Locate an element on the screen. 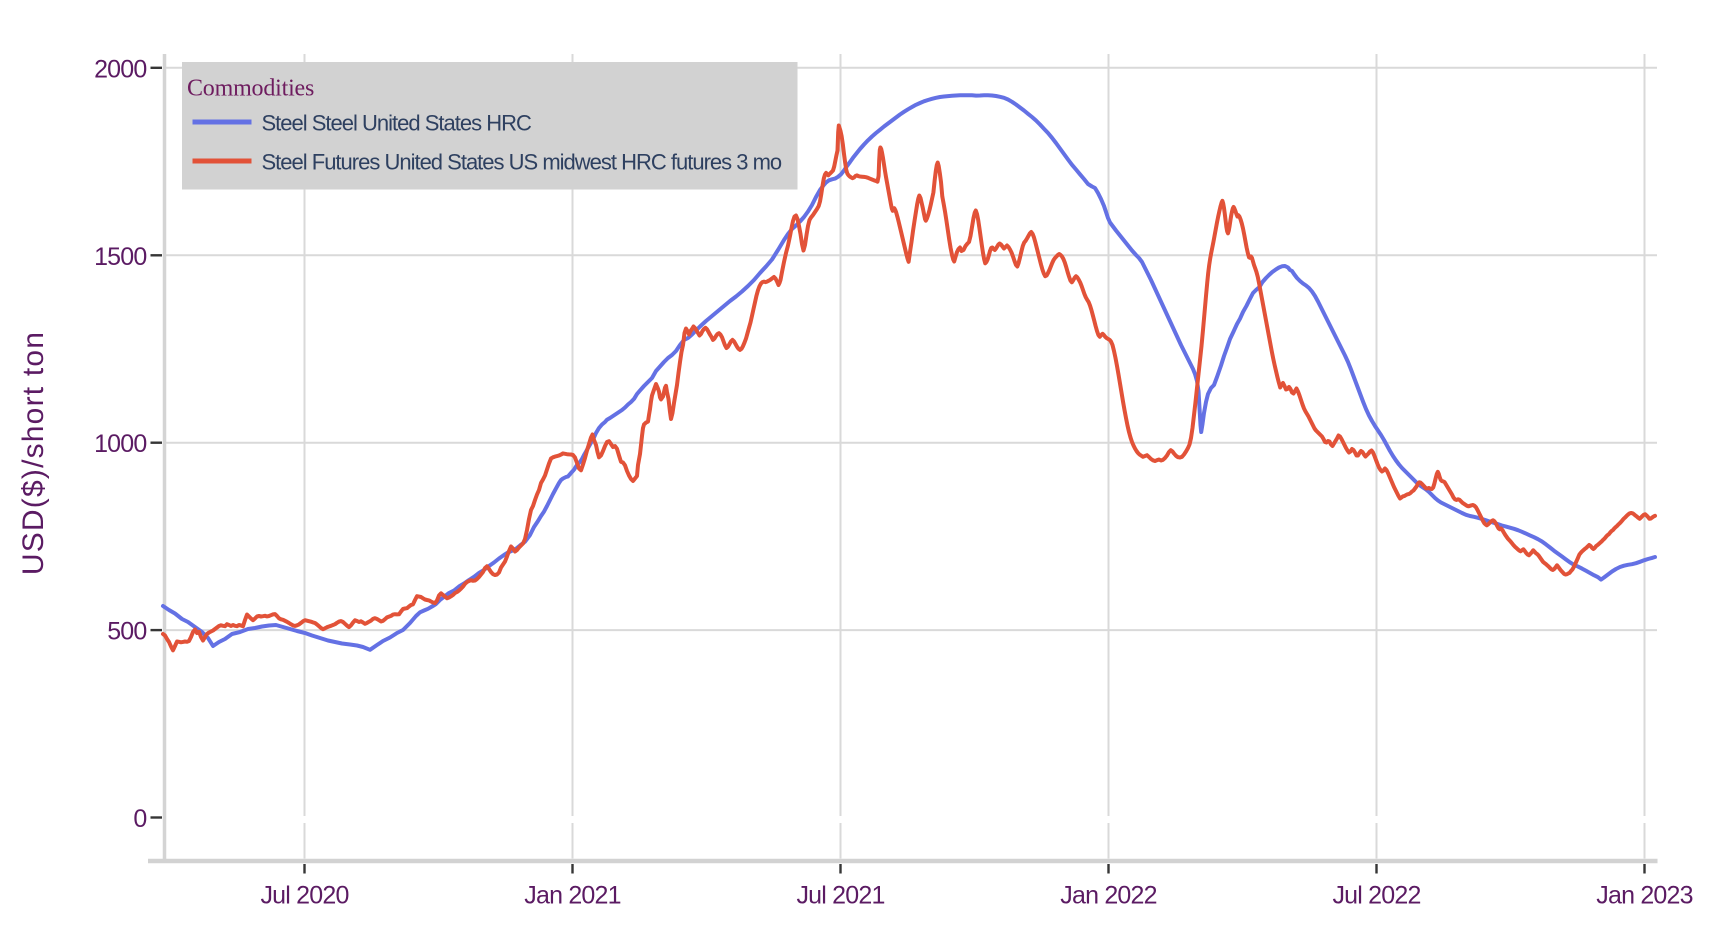  svg-text: USD($)/short ton is located at coordinates (33, 453).